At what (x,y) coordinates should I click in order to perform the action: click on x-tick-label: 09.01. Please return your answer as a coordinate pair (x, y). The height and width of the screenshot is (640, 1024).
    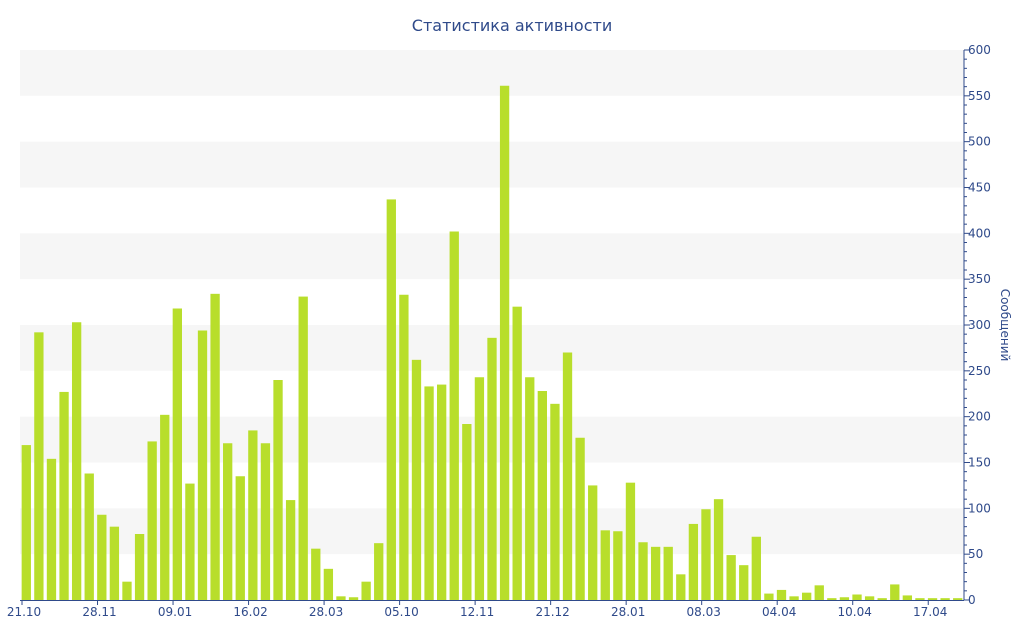
    Looking at the image, I should click on (175, 612).